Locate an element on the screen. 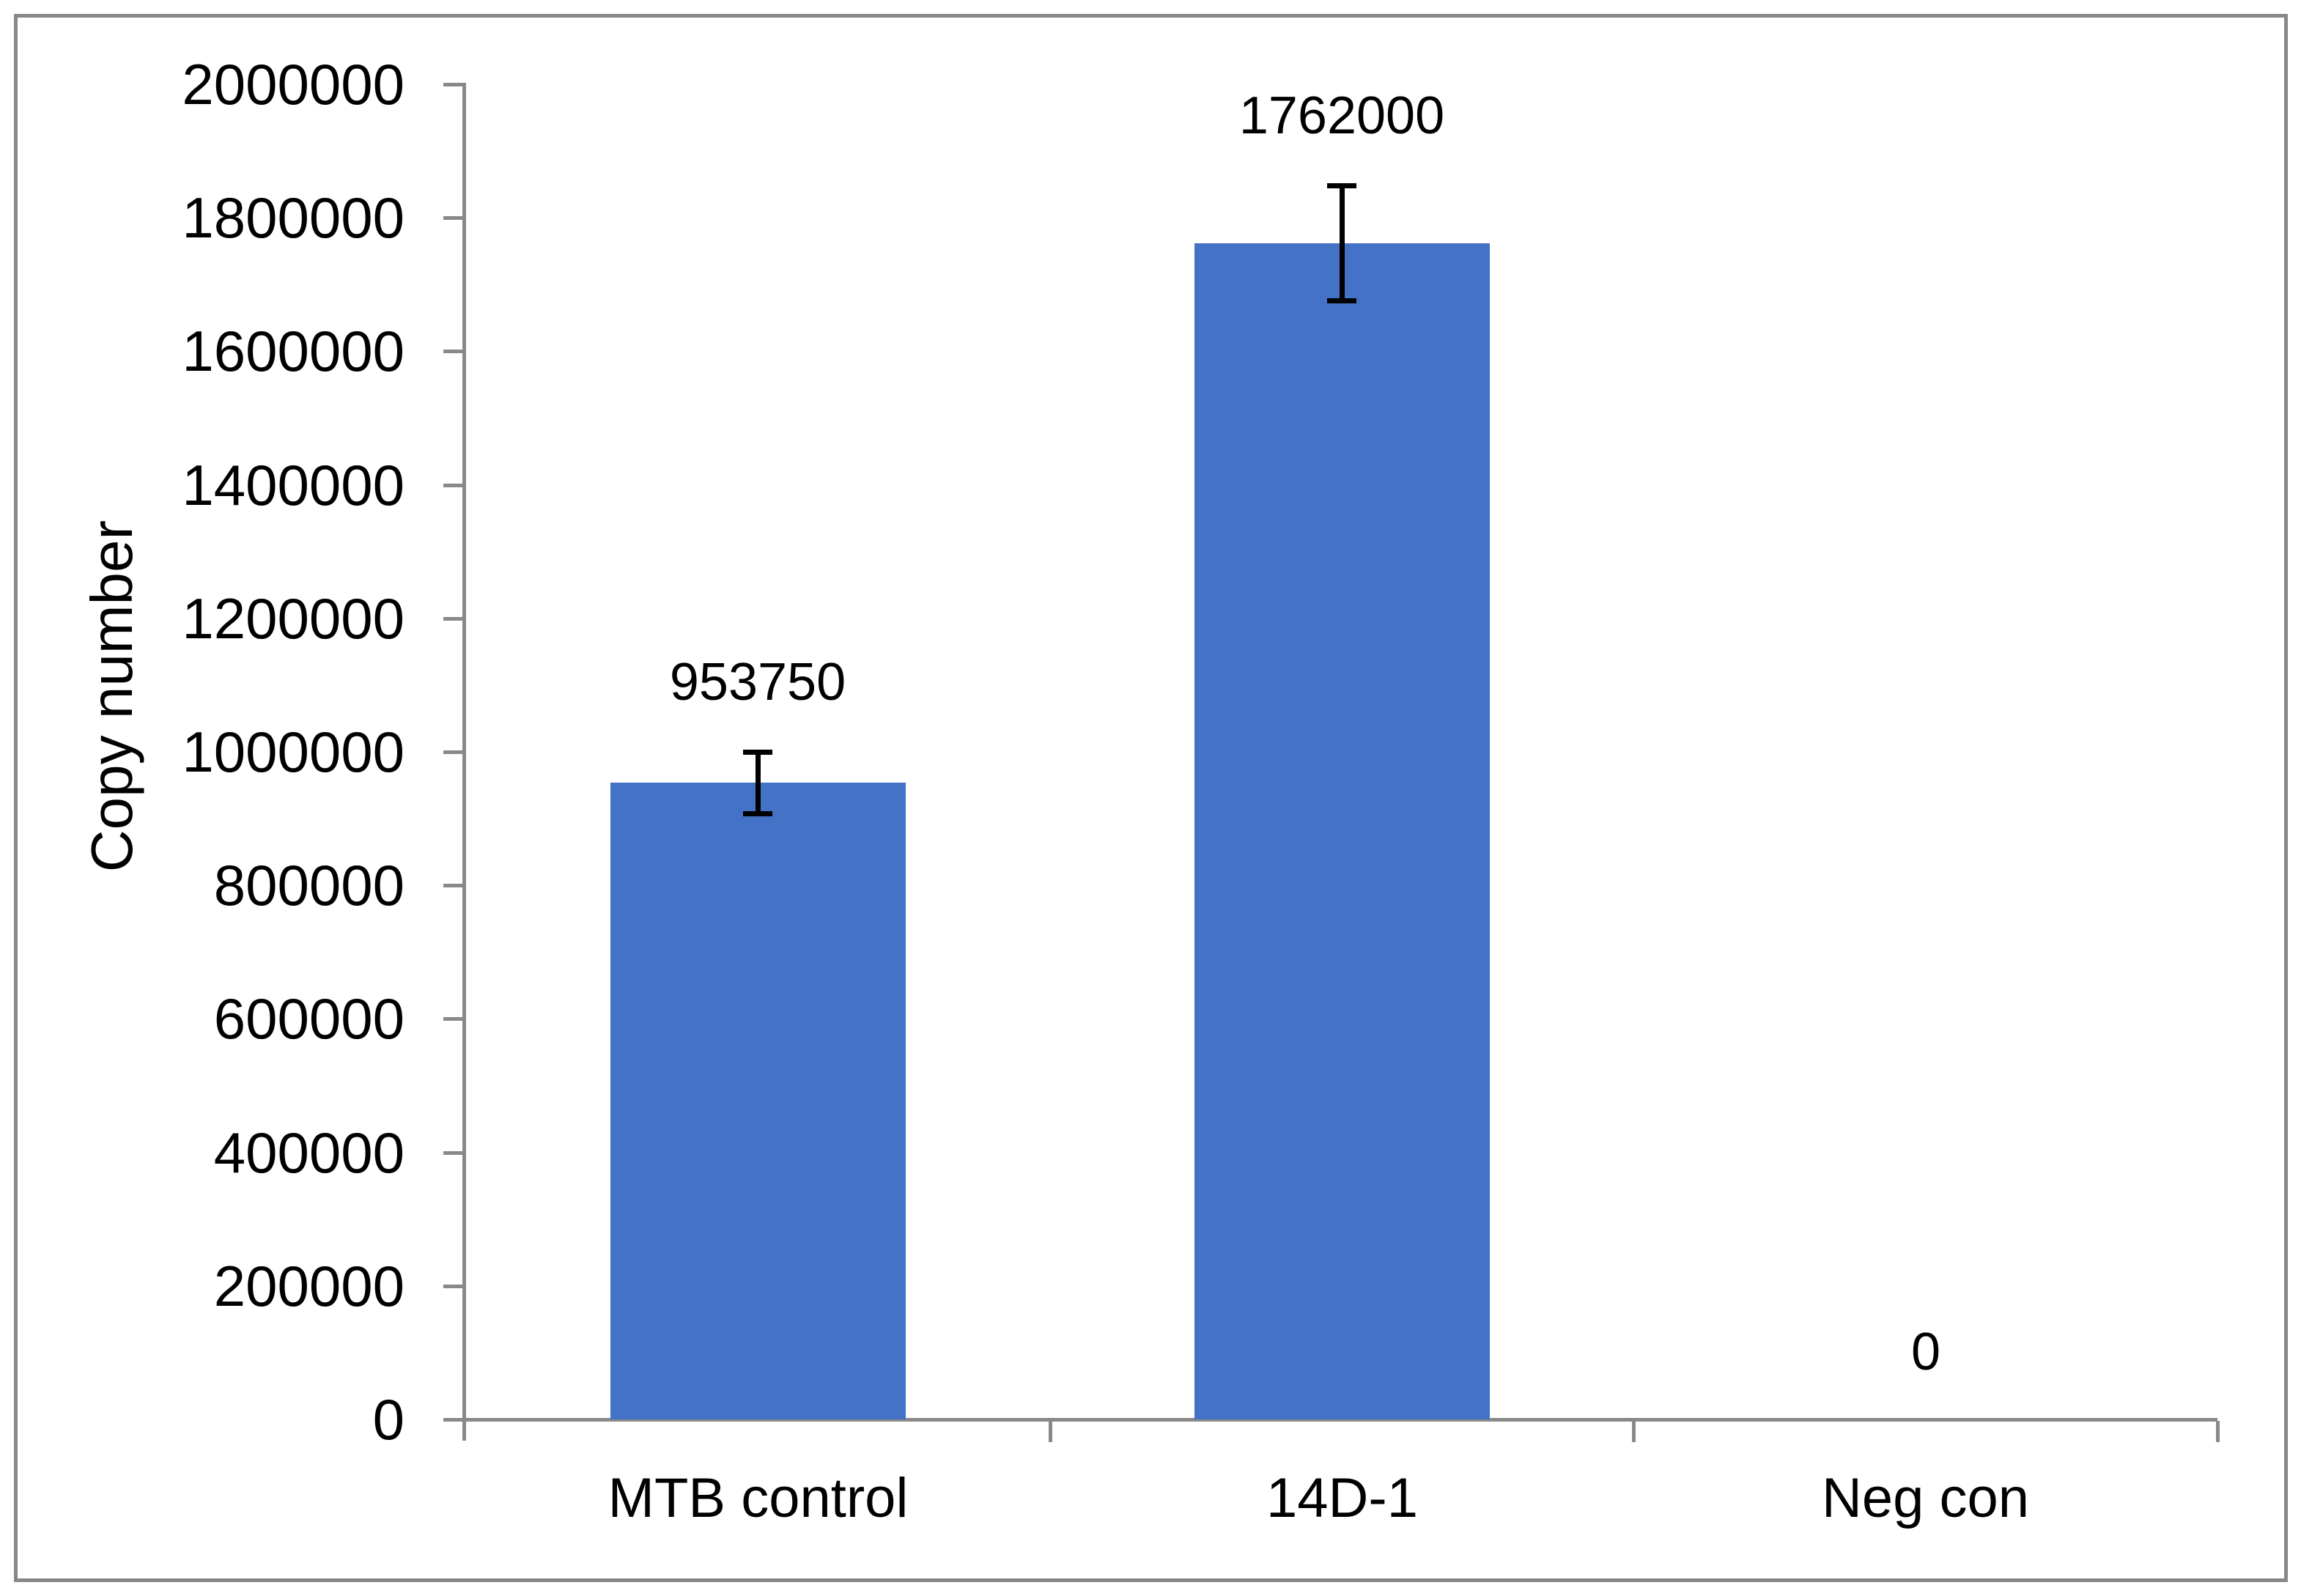 This screenshot has height=1596, width=2312. y-tick-label: 400000 is located at coordinates (309, 1152).